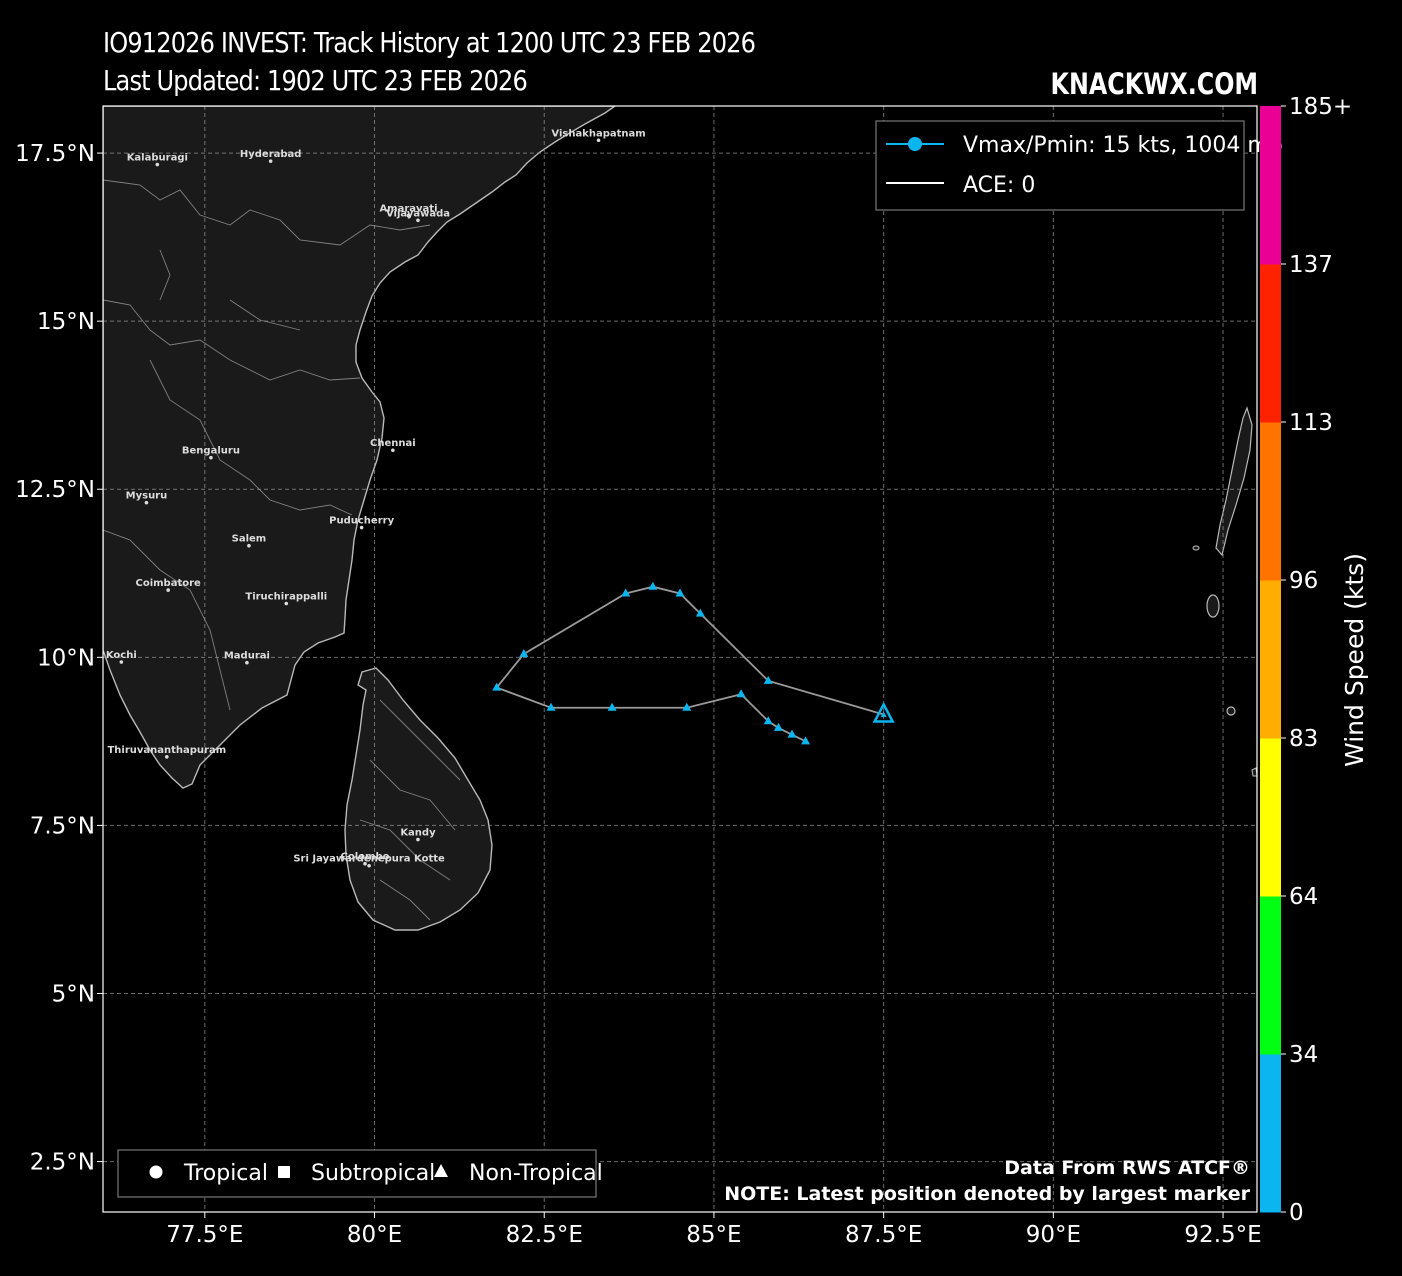  What do you see at coordinates (1354, 660) in the screenshot?
I see `colorbar-label: Wind Speed (kts)` at bounding box center [1354, 660].